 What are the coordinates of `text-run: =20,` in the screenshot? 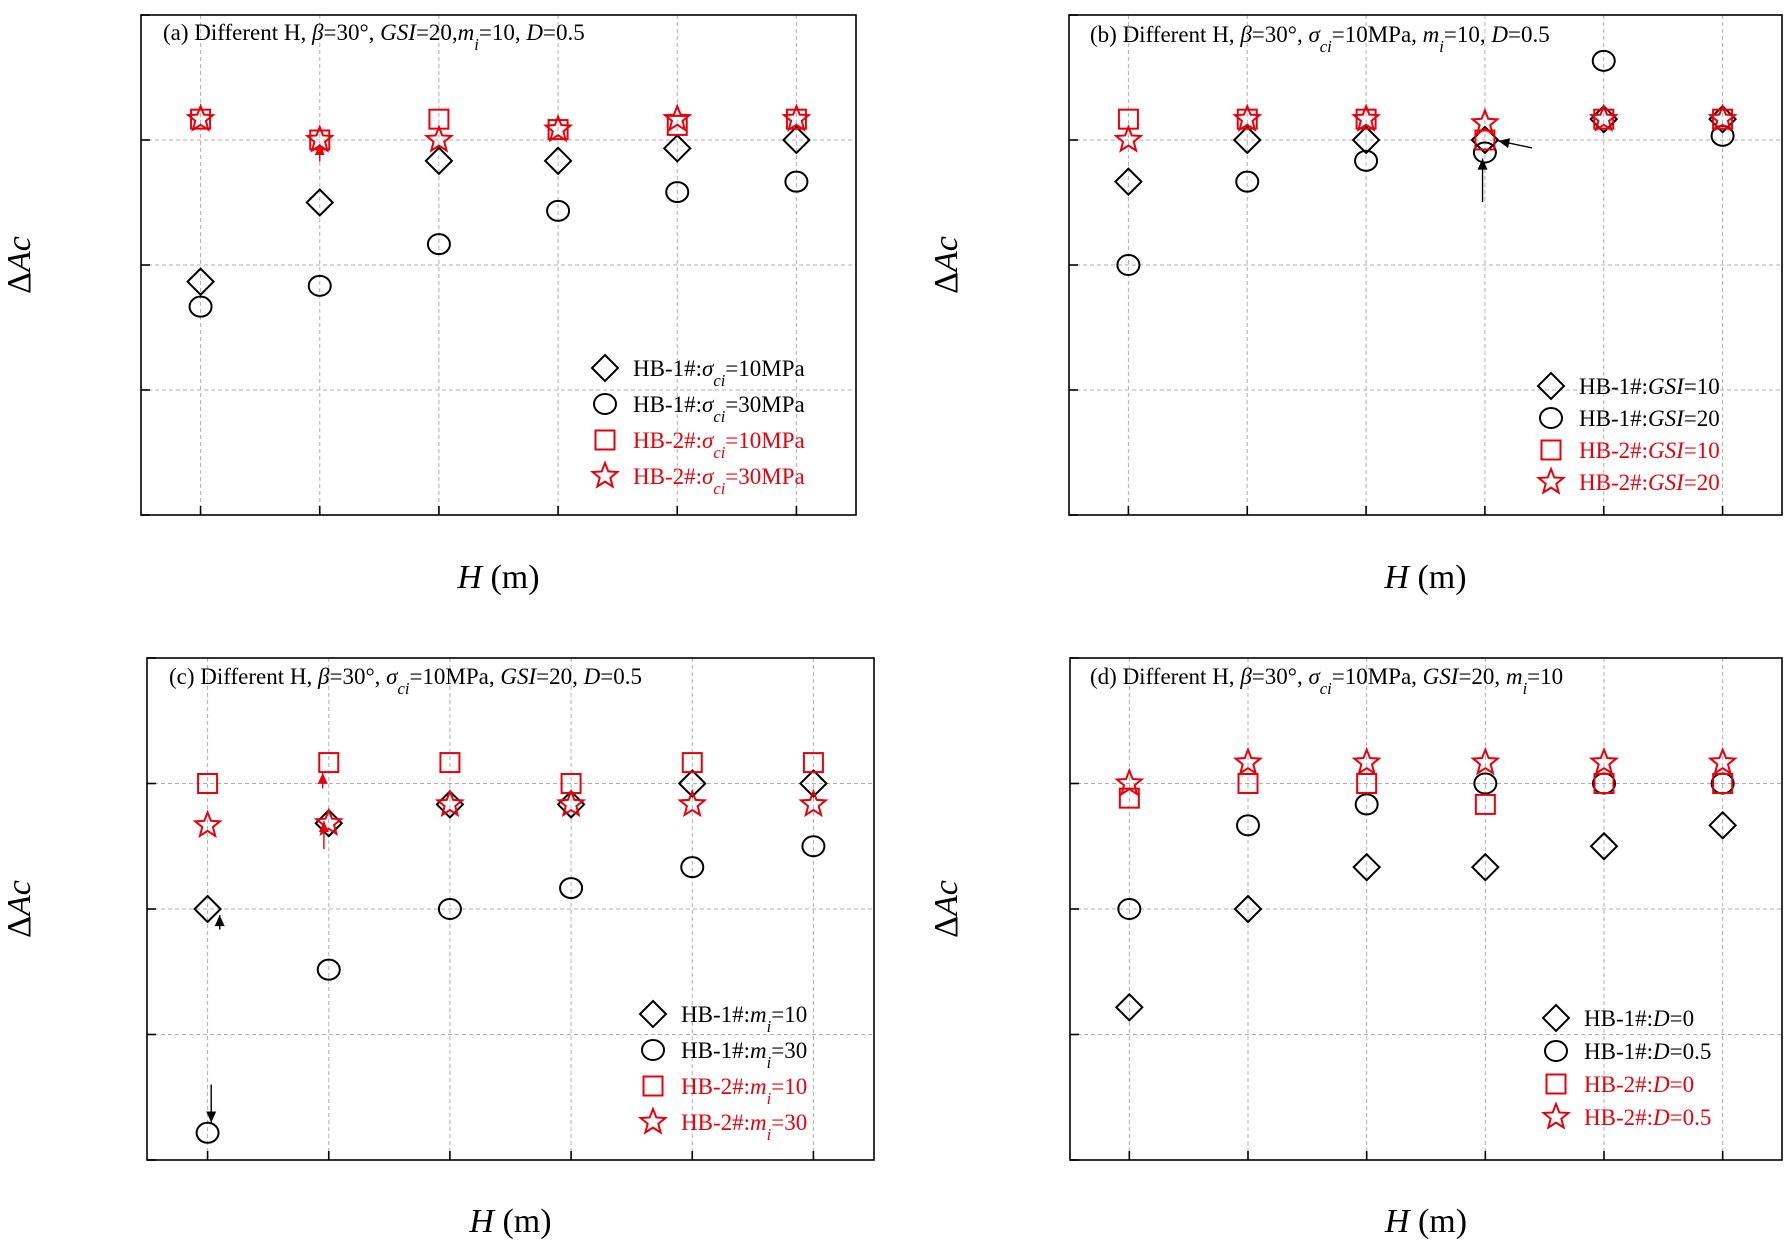 It's located at (559, 676).